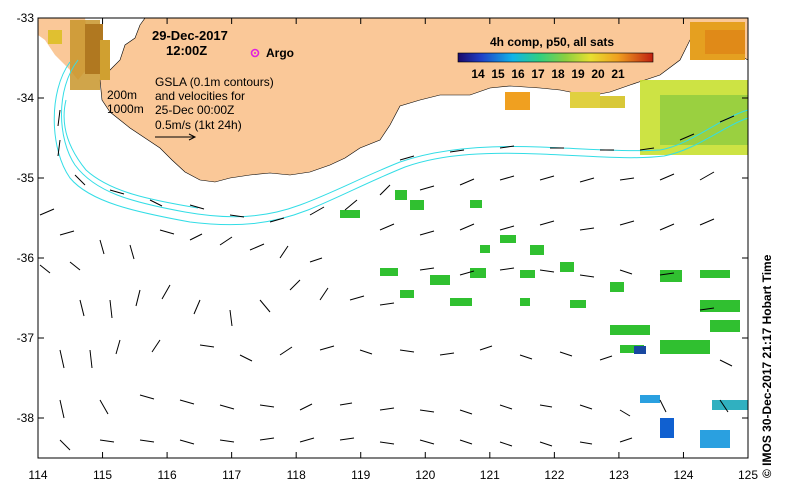  Describe the element at coordinates (125, 109) in the screenshot. I see `depth-label-1000m: 1000m` at that location.